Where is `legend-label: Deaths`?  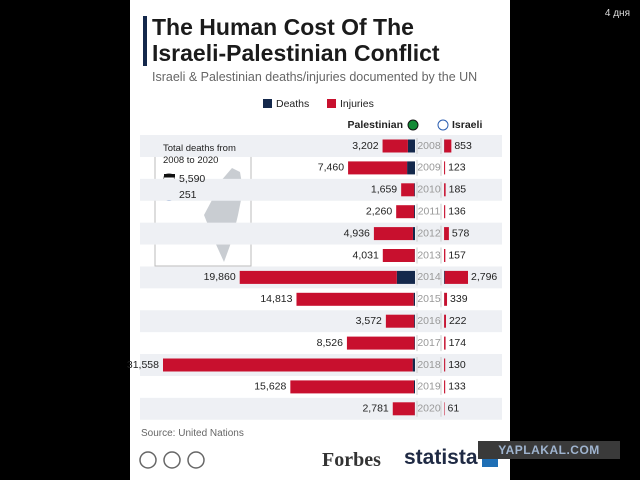
legend-label: Deaths is located at coordinates (292, 104).